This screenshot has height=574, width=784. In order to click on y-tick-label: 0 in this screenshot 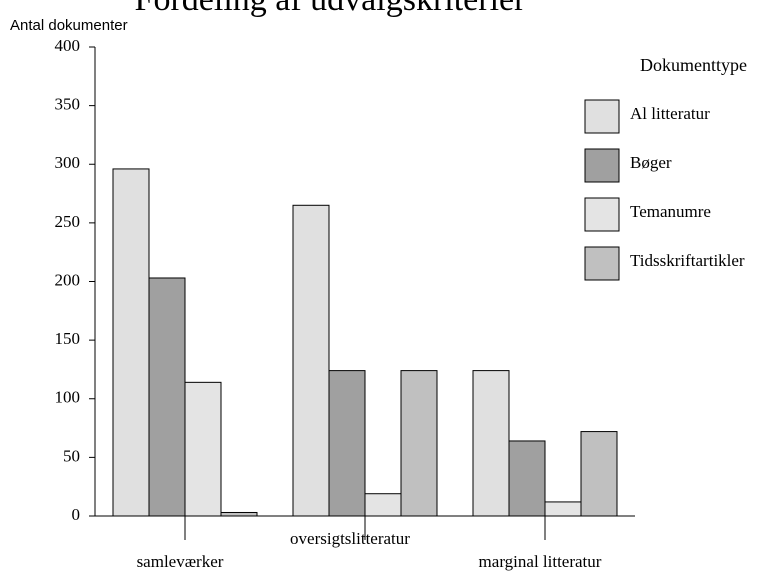, I will do `click(76, 514)`.